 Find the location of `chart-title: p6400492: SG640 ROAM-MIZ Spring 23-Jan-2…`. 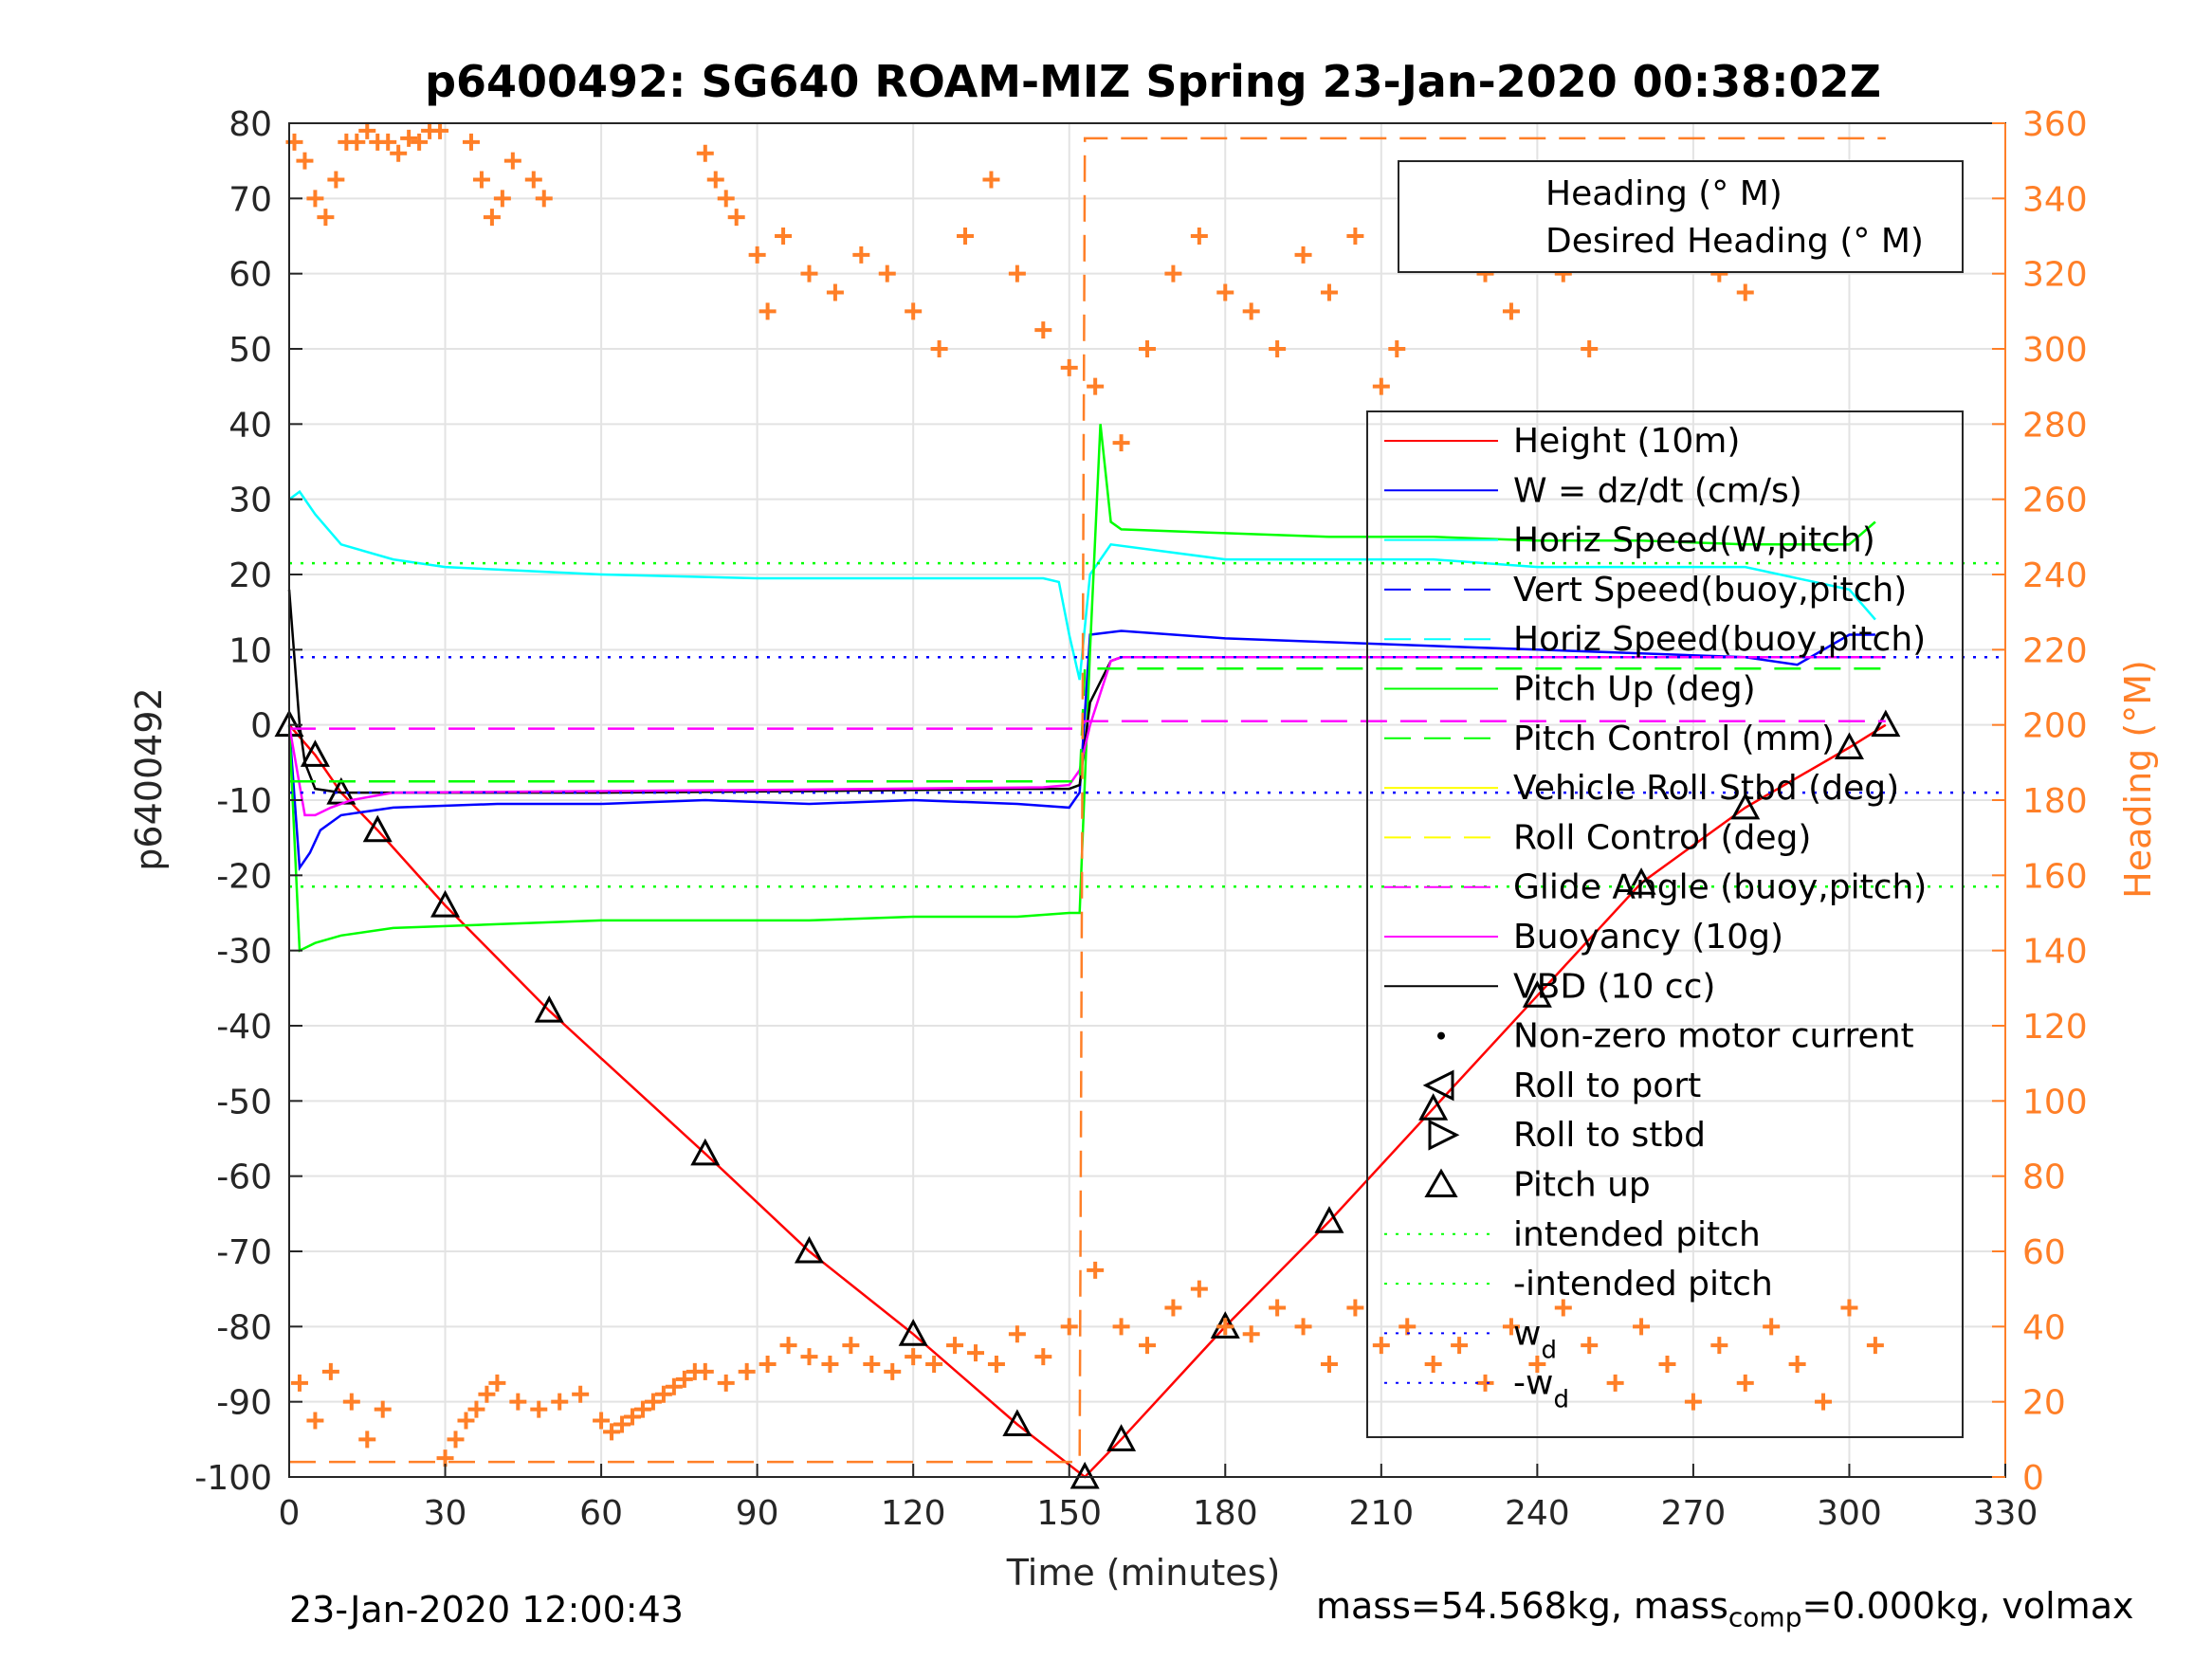

chart-title: p6400492: SG640 ROAM-MIZ Spring 23-Jan-2… is located at coordinates (1153, 81).